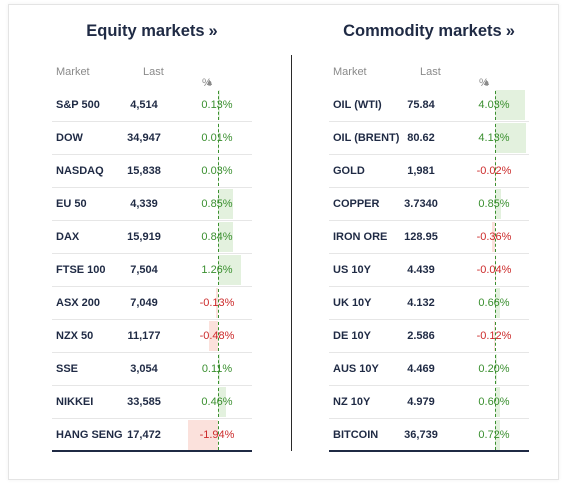 This screenshot has width=565, height=485. What do you see at coordinates (144, 270) in the screenshot?
I see `last-value: 7,504` at bounding box center [144, 270].